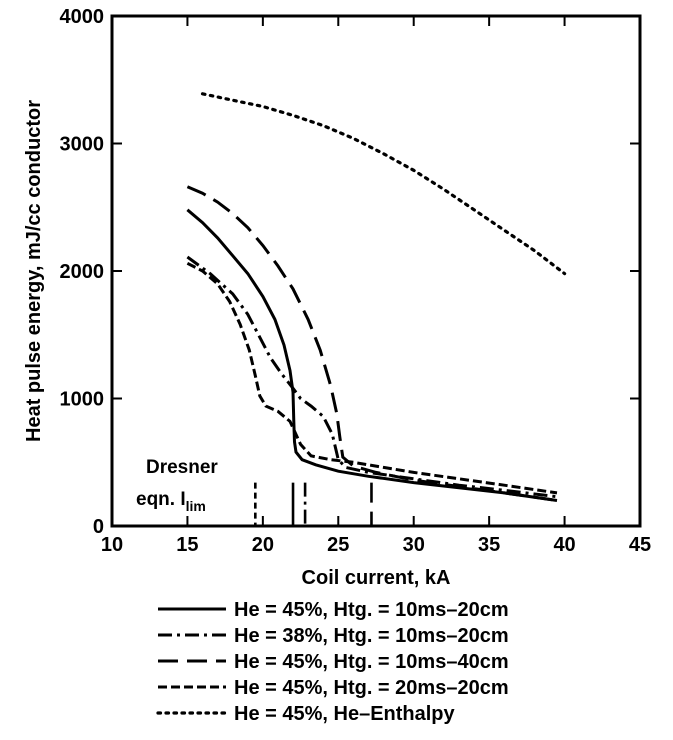 This screenshot has width=673, height=740. I want to click on limit-markers, so click(313, 504).